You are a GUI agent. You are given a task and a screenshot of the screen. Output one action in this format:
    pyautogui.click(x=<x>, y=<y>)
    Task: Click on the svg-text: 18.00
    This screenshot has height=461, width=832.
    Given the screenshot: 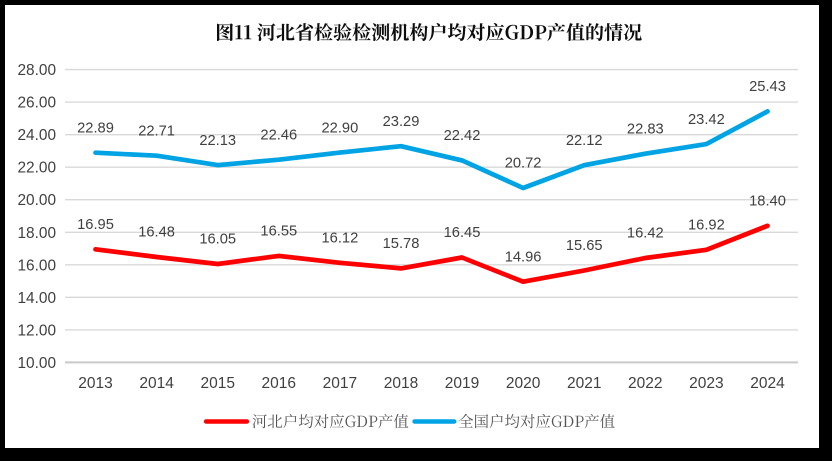 What is the action you would take?
    pyautogui.click(x=36, y=233)
    